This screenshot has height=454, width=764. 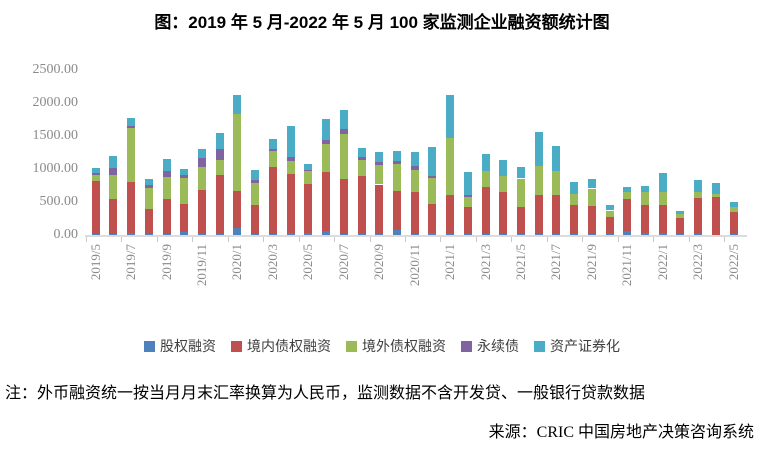 What do you see at coordinates (404, 347) in the screenshot?
I see `legend-label: 境外债权融资` at bounding box center [404, 347].